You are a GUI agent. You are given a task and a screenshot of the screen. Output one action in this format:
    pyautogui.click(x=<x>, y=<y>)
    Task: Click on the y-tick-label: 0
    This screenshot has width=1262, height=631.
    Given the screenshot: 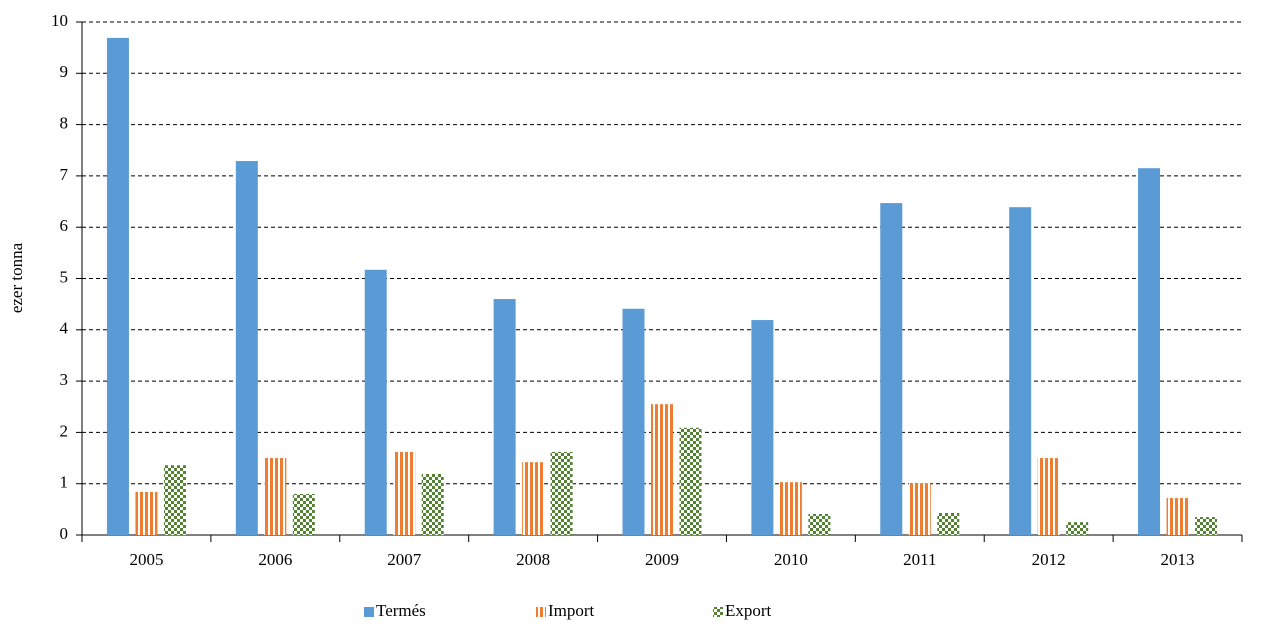 What is the action you would take?
    pyautogui.click(x=64, y=533)
    